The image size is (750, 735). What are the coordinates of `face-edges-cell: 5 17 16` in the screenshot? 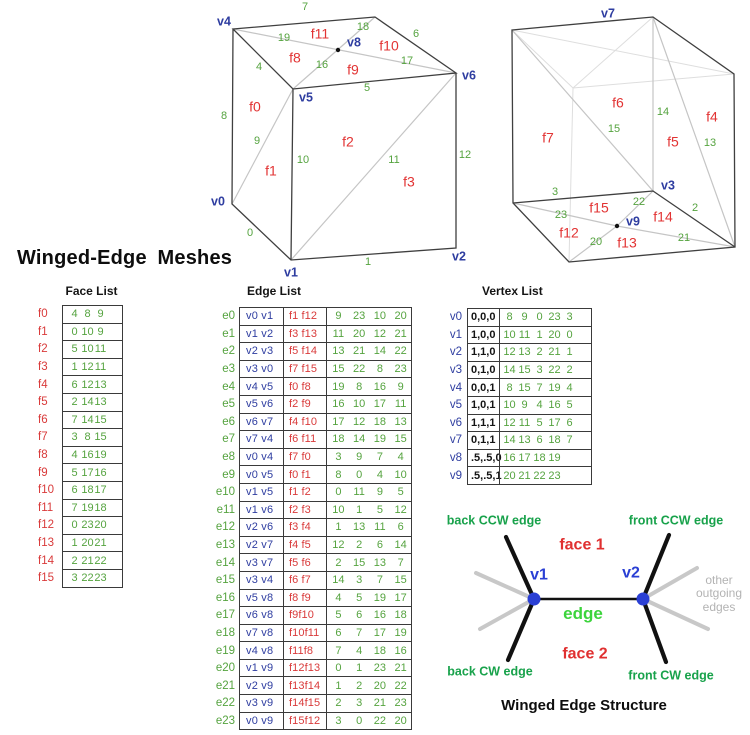 It's located at (92, 472).